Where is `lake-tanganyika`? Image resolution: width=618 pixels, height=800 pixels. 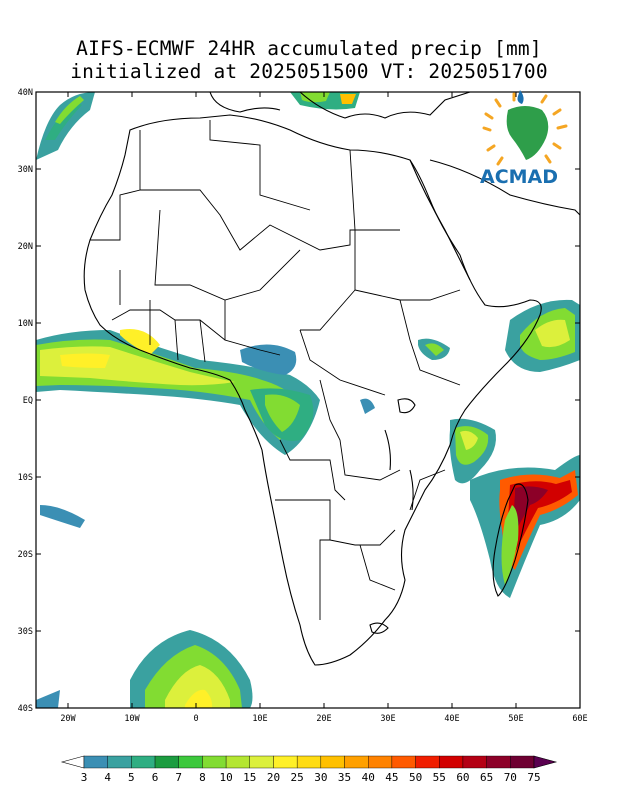
lake-tanganyika is located at coordinates (387, 450).